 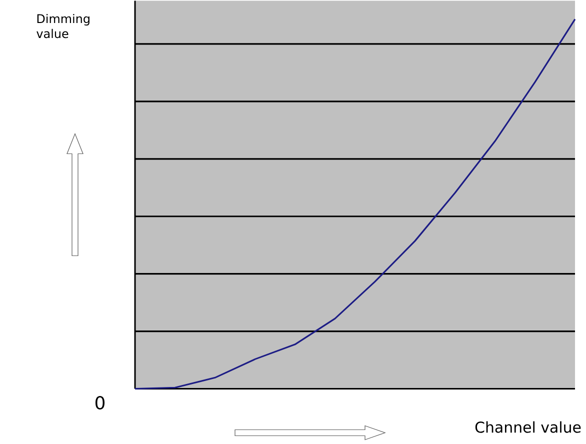 I want to click on x-axis-title: Channel value, so click(x=528, y=427).